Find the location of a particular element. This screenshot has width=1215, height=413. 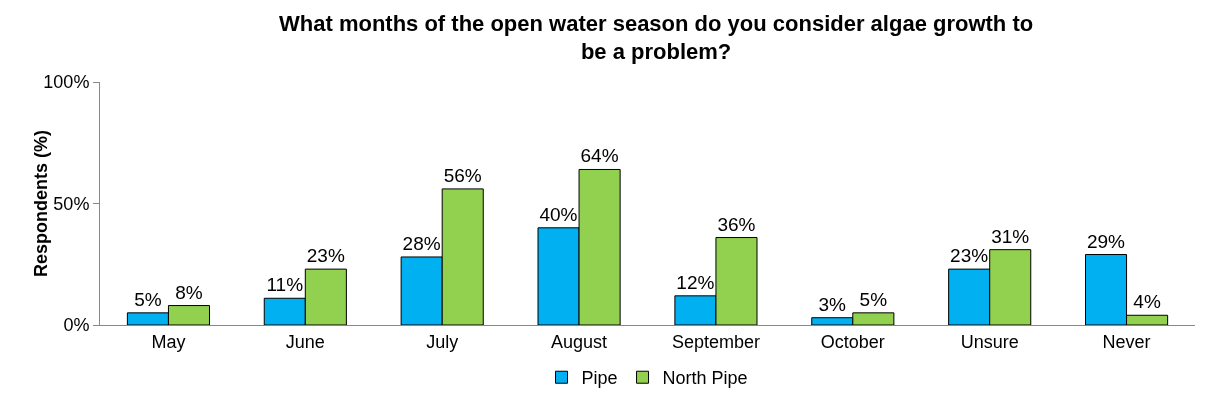

y-axis-title: Respondents (%) is located at coordinates (41, 203).